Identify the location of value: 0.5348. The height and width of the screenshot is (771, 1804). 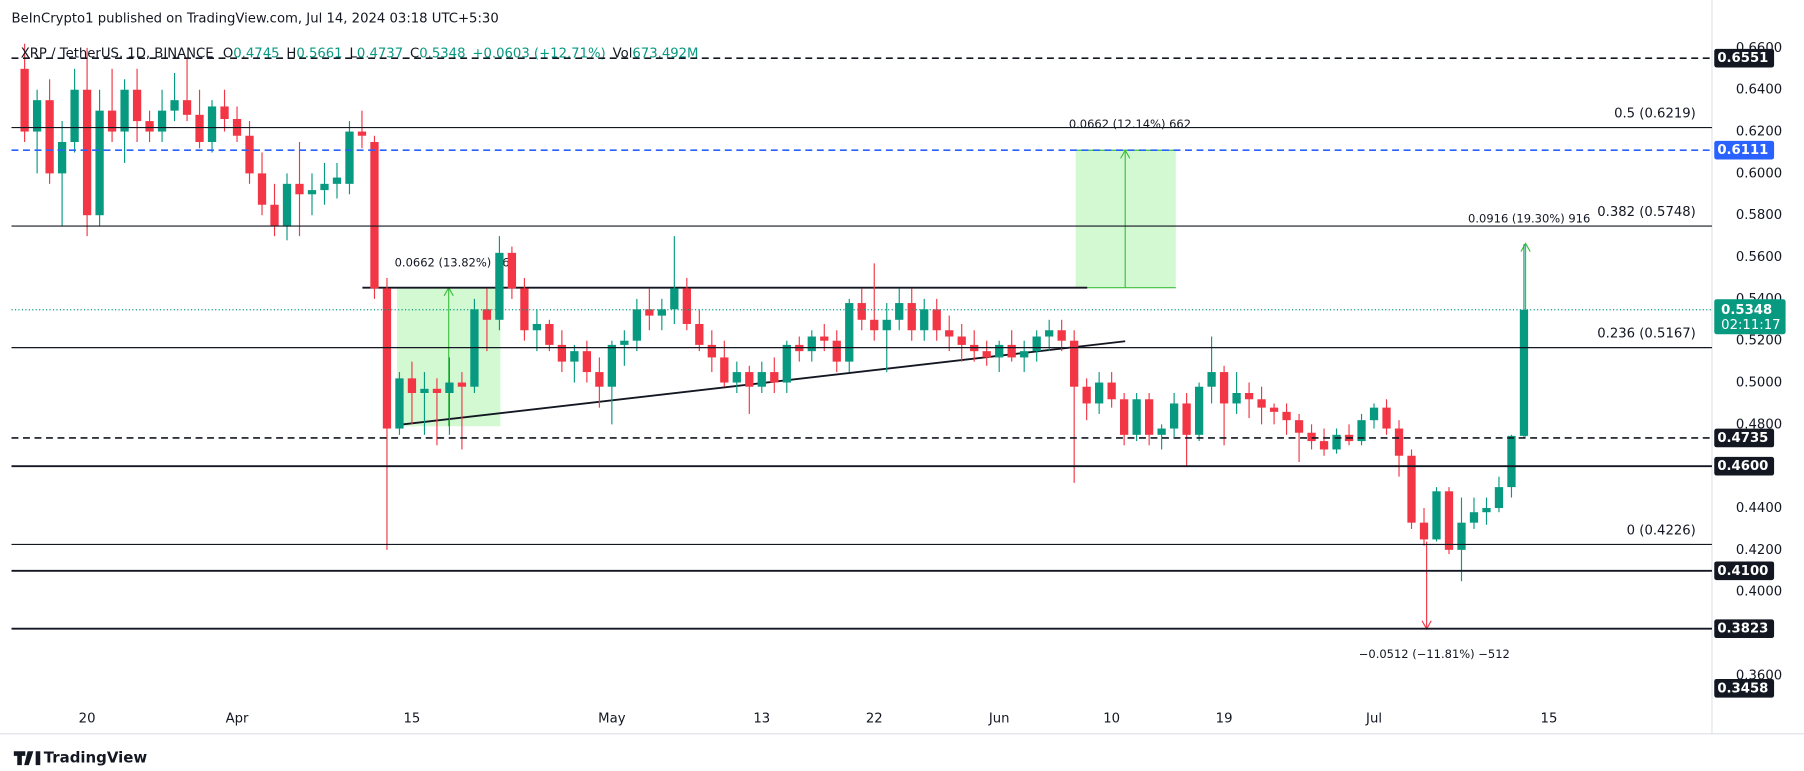
(442, 54).